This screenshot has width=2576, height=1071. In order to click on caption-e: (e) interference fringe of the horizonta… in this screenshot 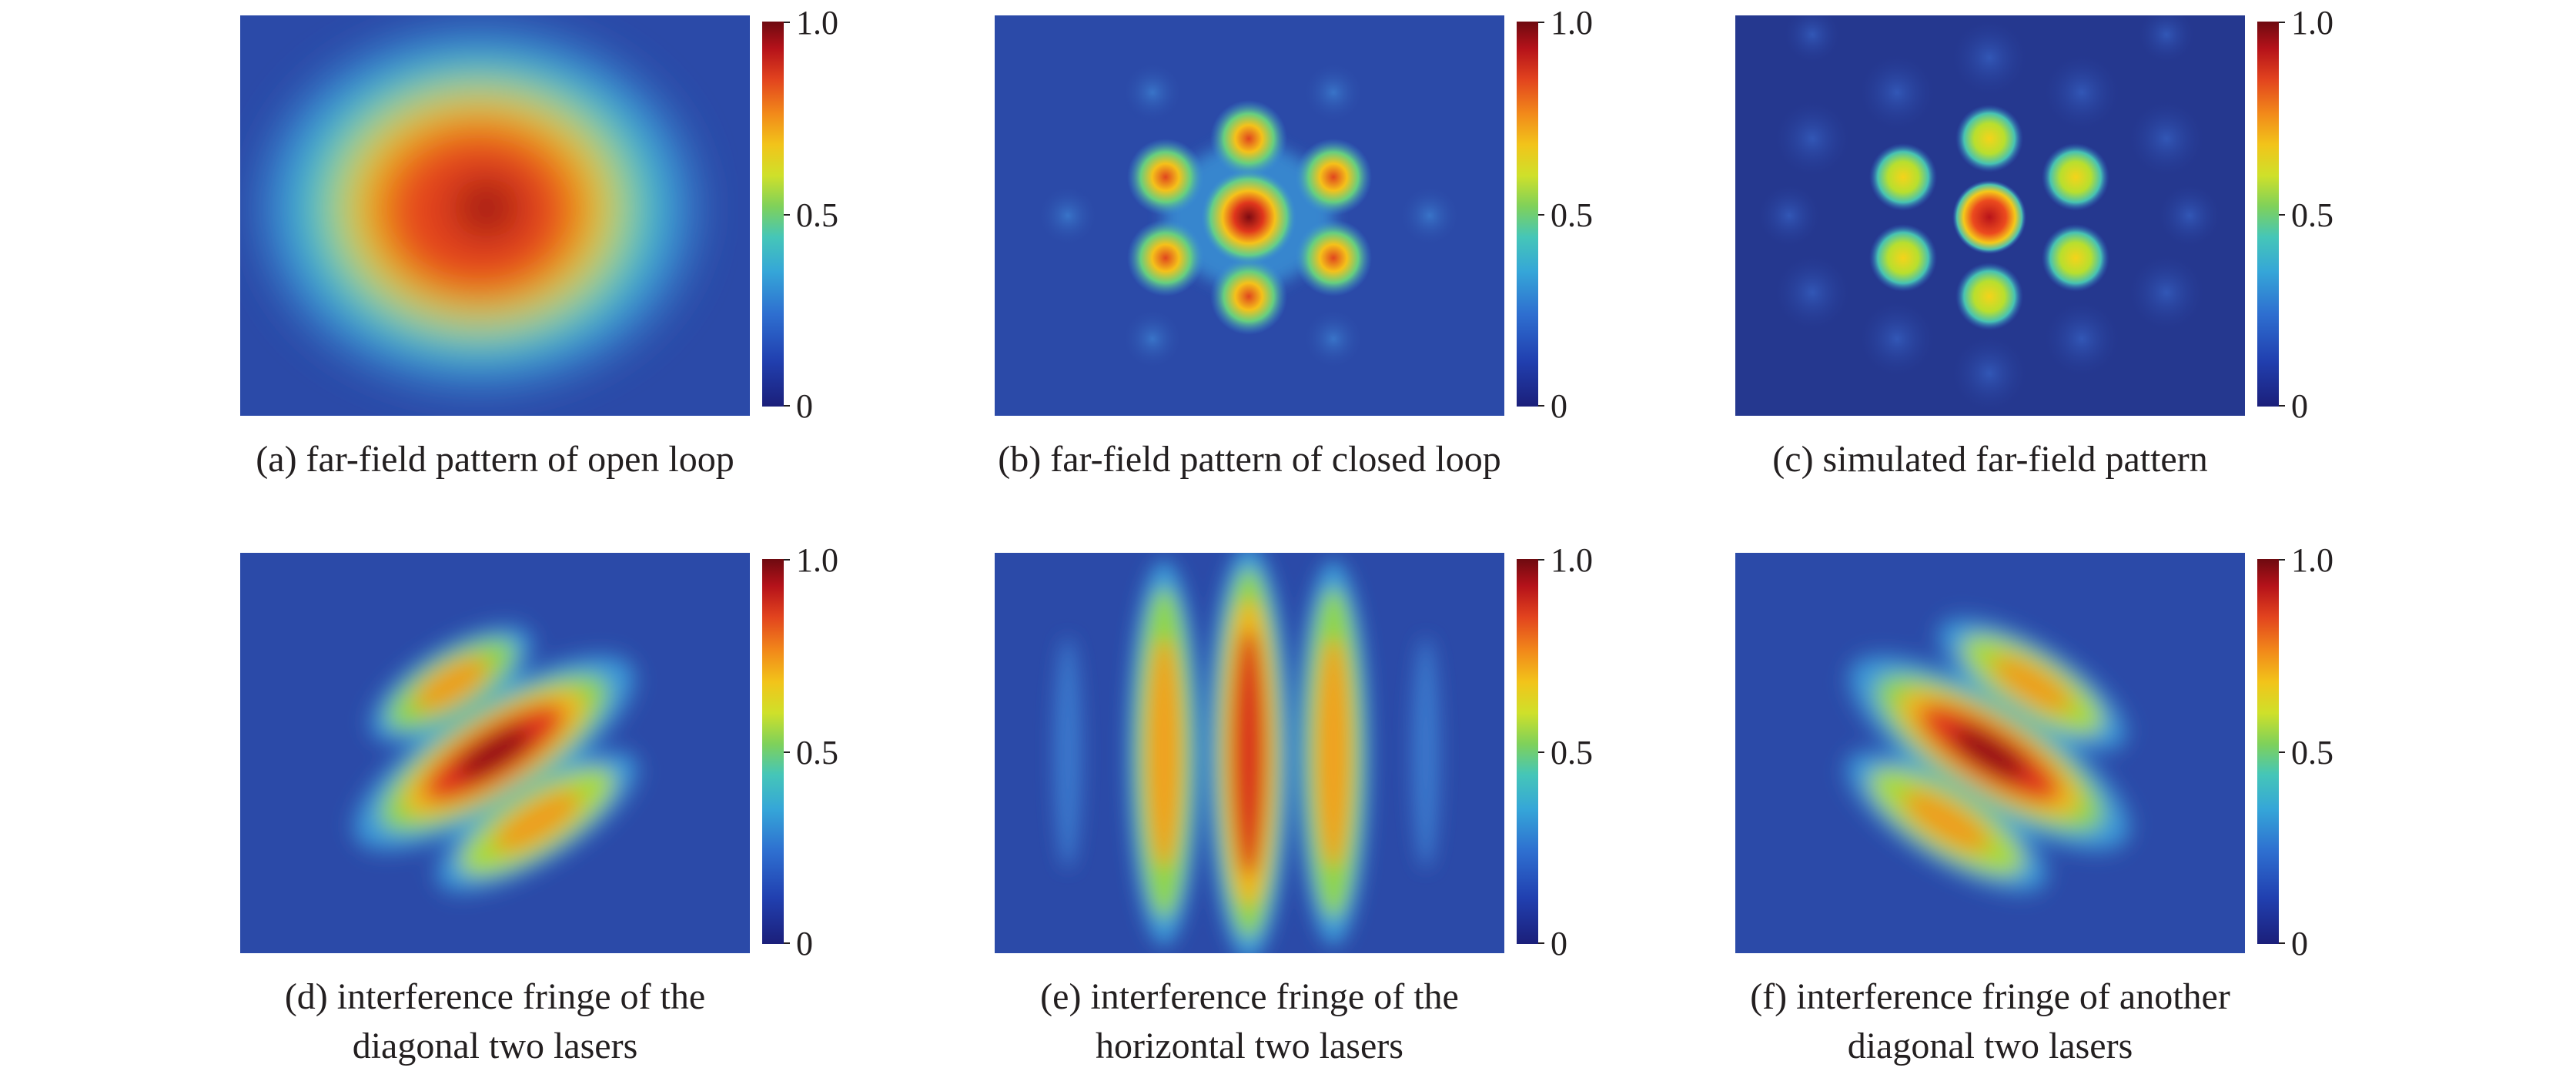, I will do `click(1249, 1021)`.